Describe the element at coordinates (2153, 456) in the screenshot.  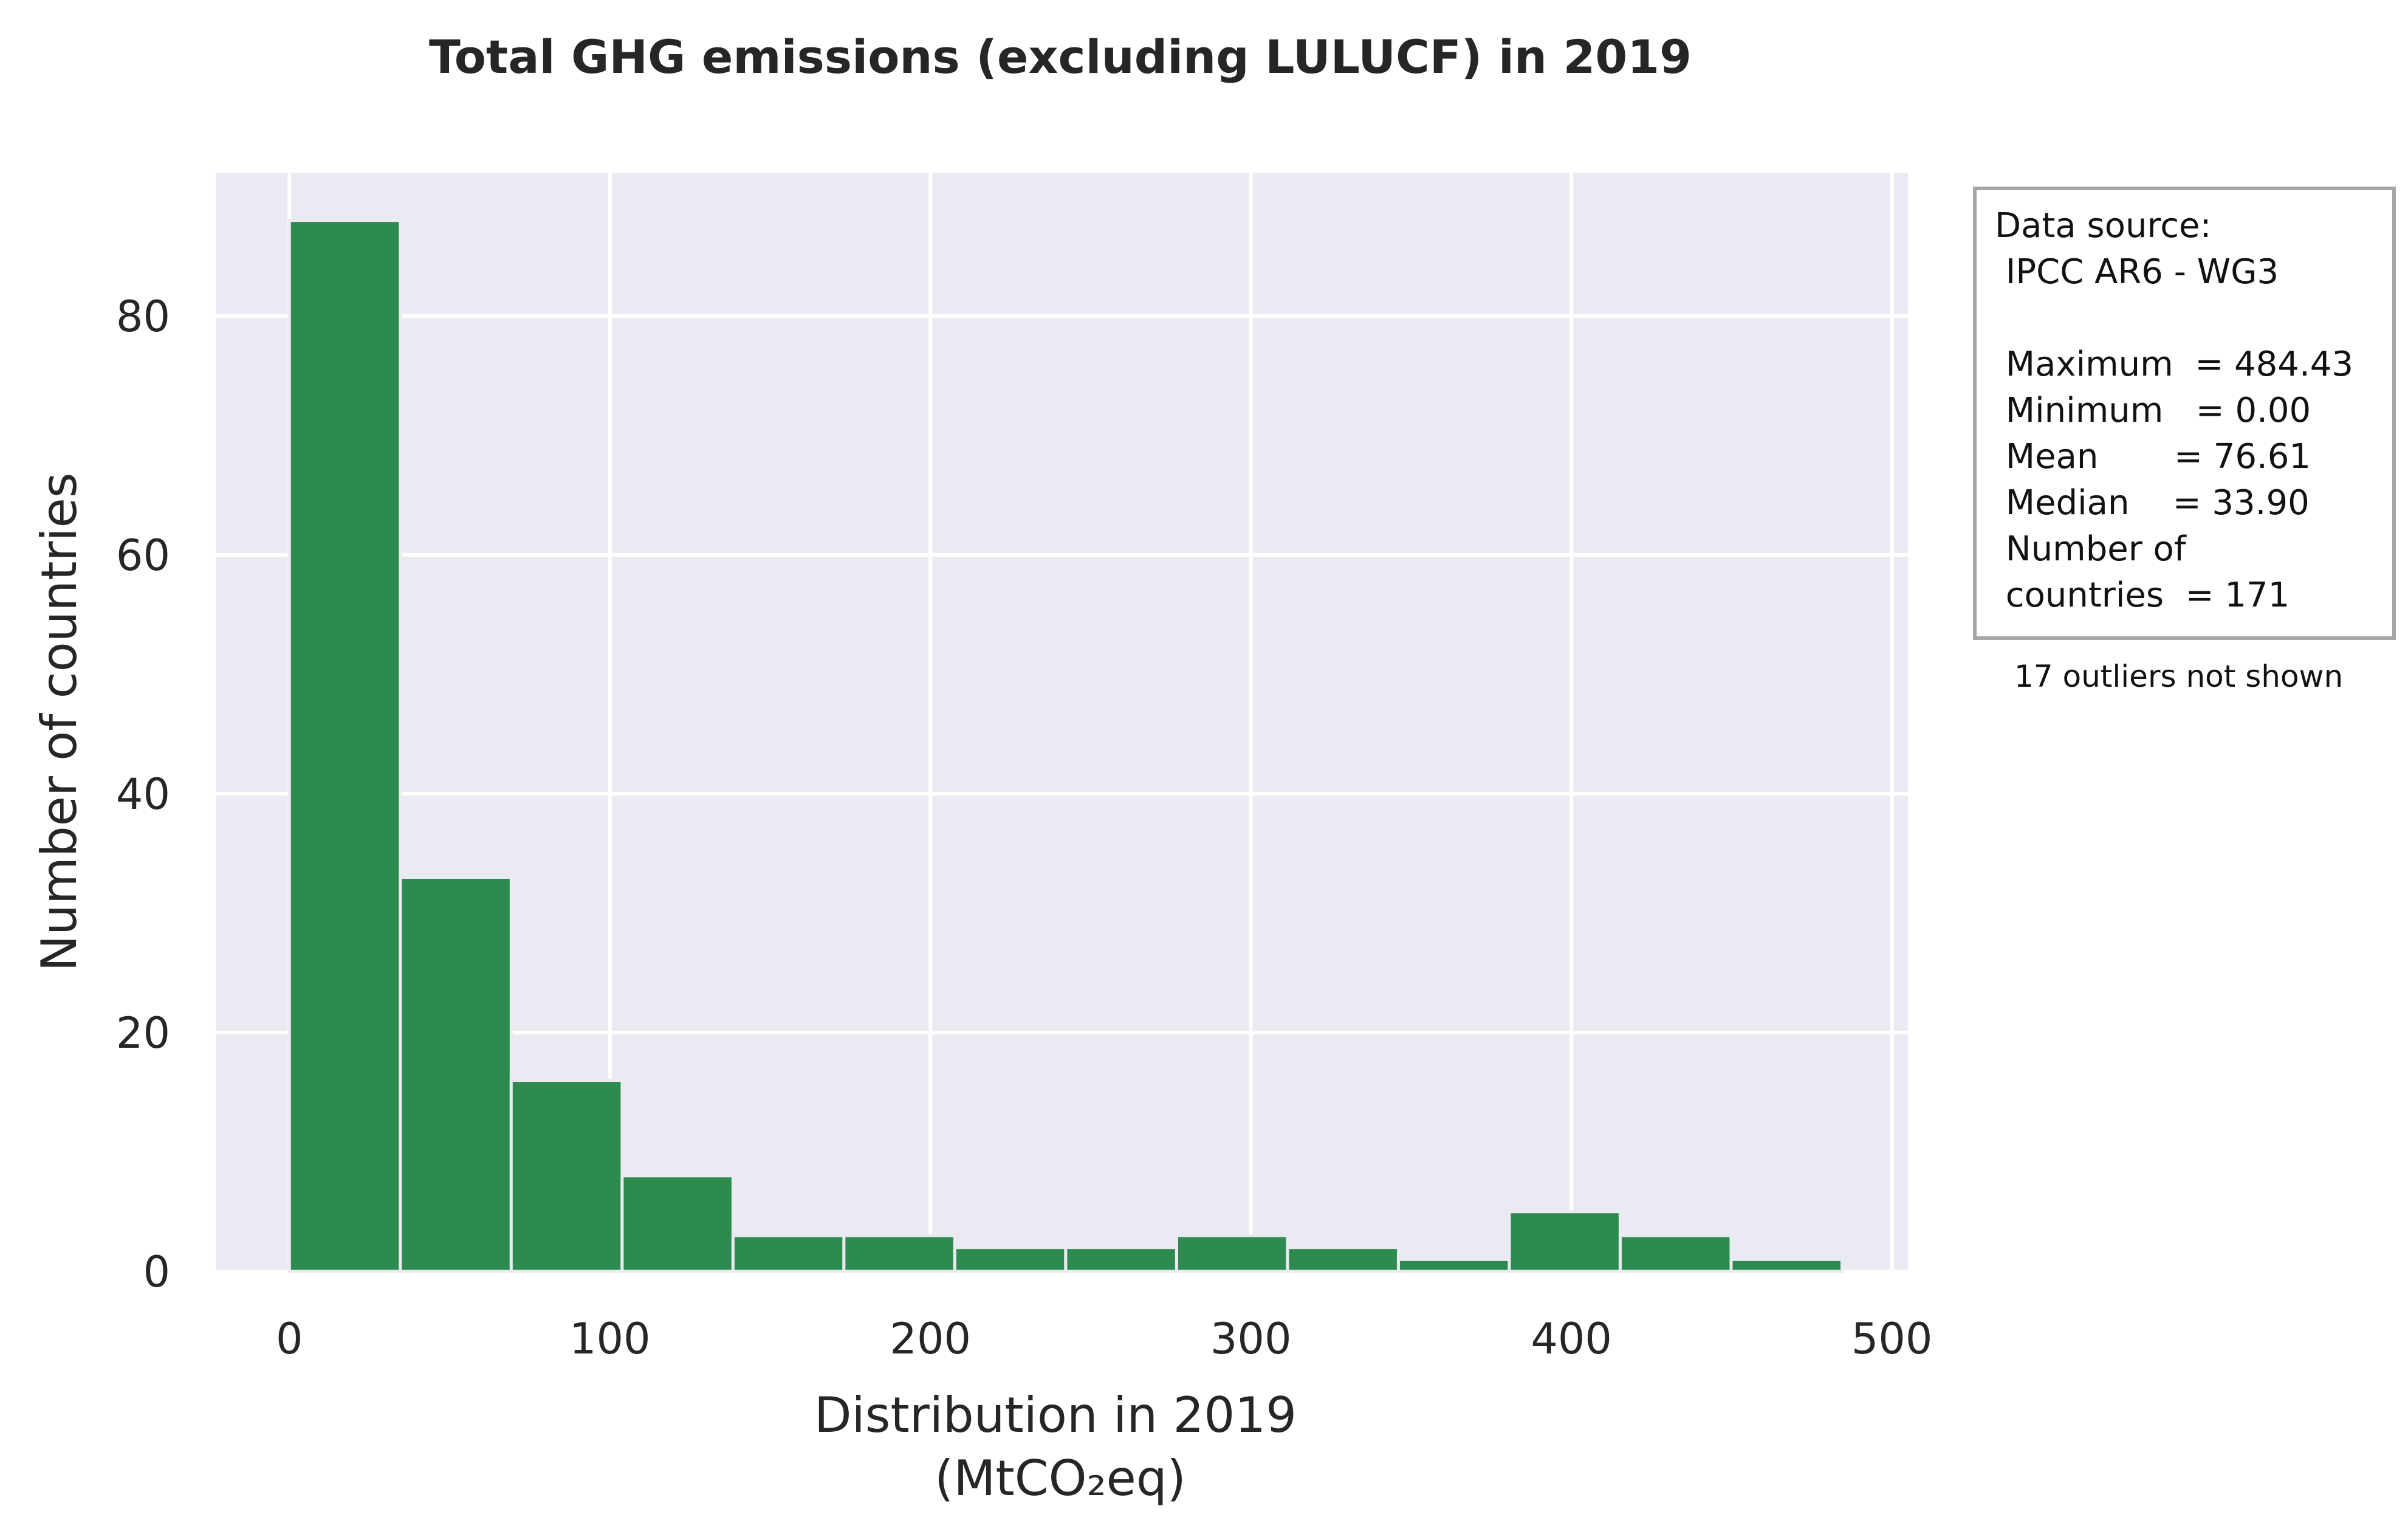
I see `info-box-line: Mean = 76.61` at that location.